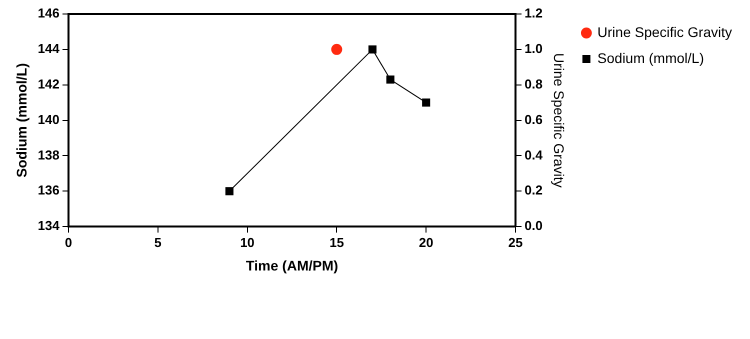 The width and height of the screenshot is (750, 339). I want to click on y-tick-label: 138, so click(49, 154).